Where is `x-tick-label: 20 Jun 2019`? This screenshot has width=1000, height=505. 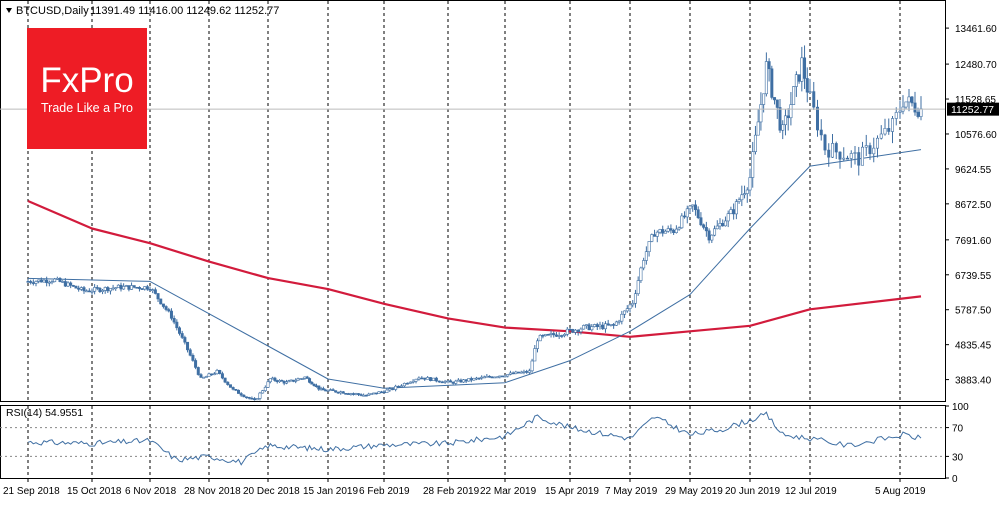 x-tick-label: 20 Jun 2019 is located at coordinates (752, 491).